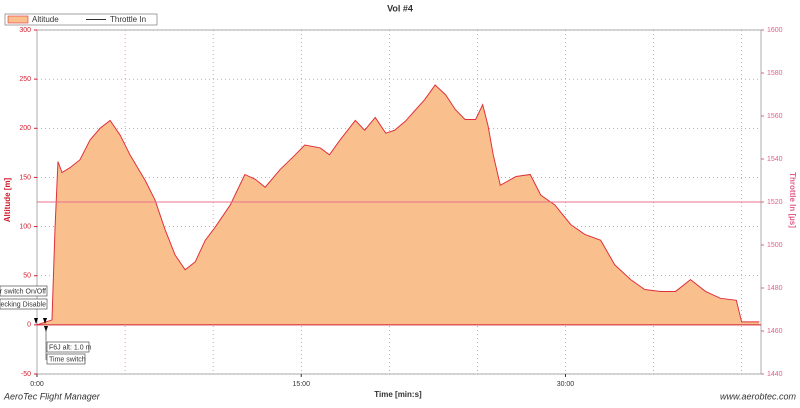 The height and width of the screenshot is (408, 800). I want to click on footer-right: www.aerobtec.com, so click(758, 396).